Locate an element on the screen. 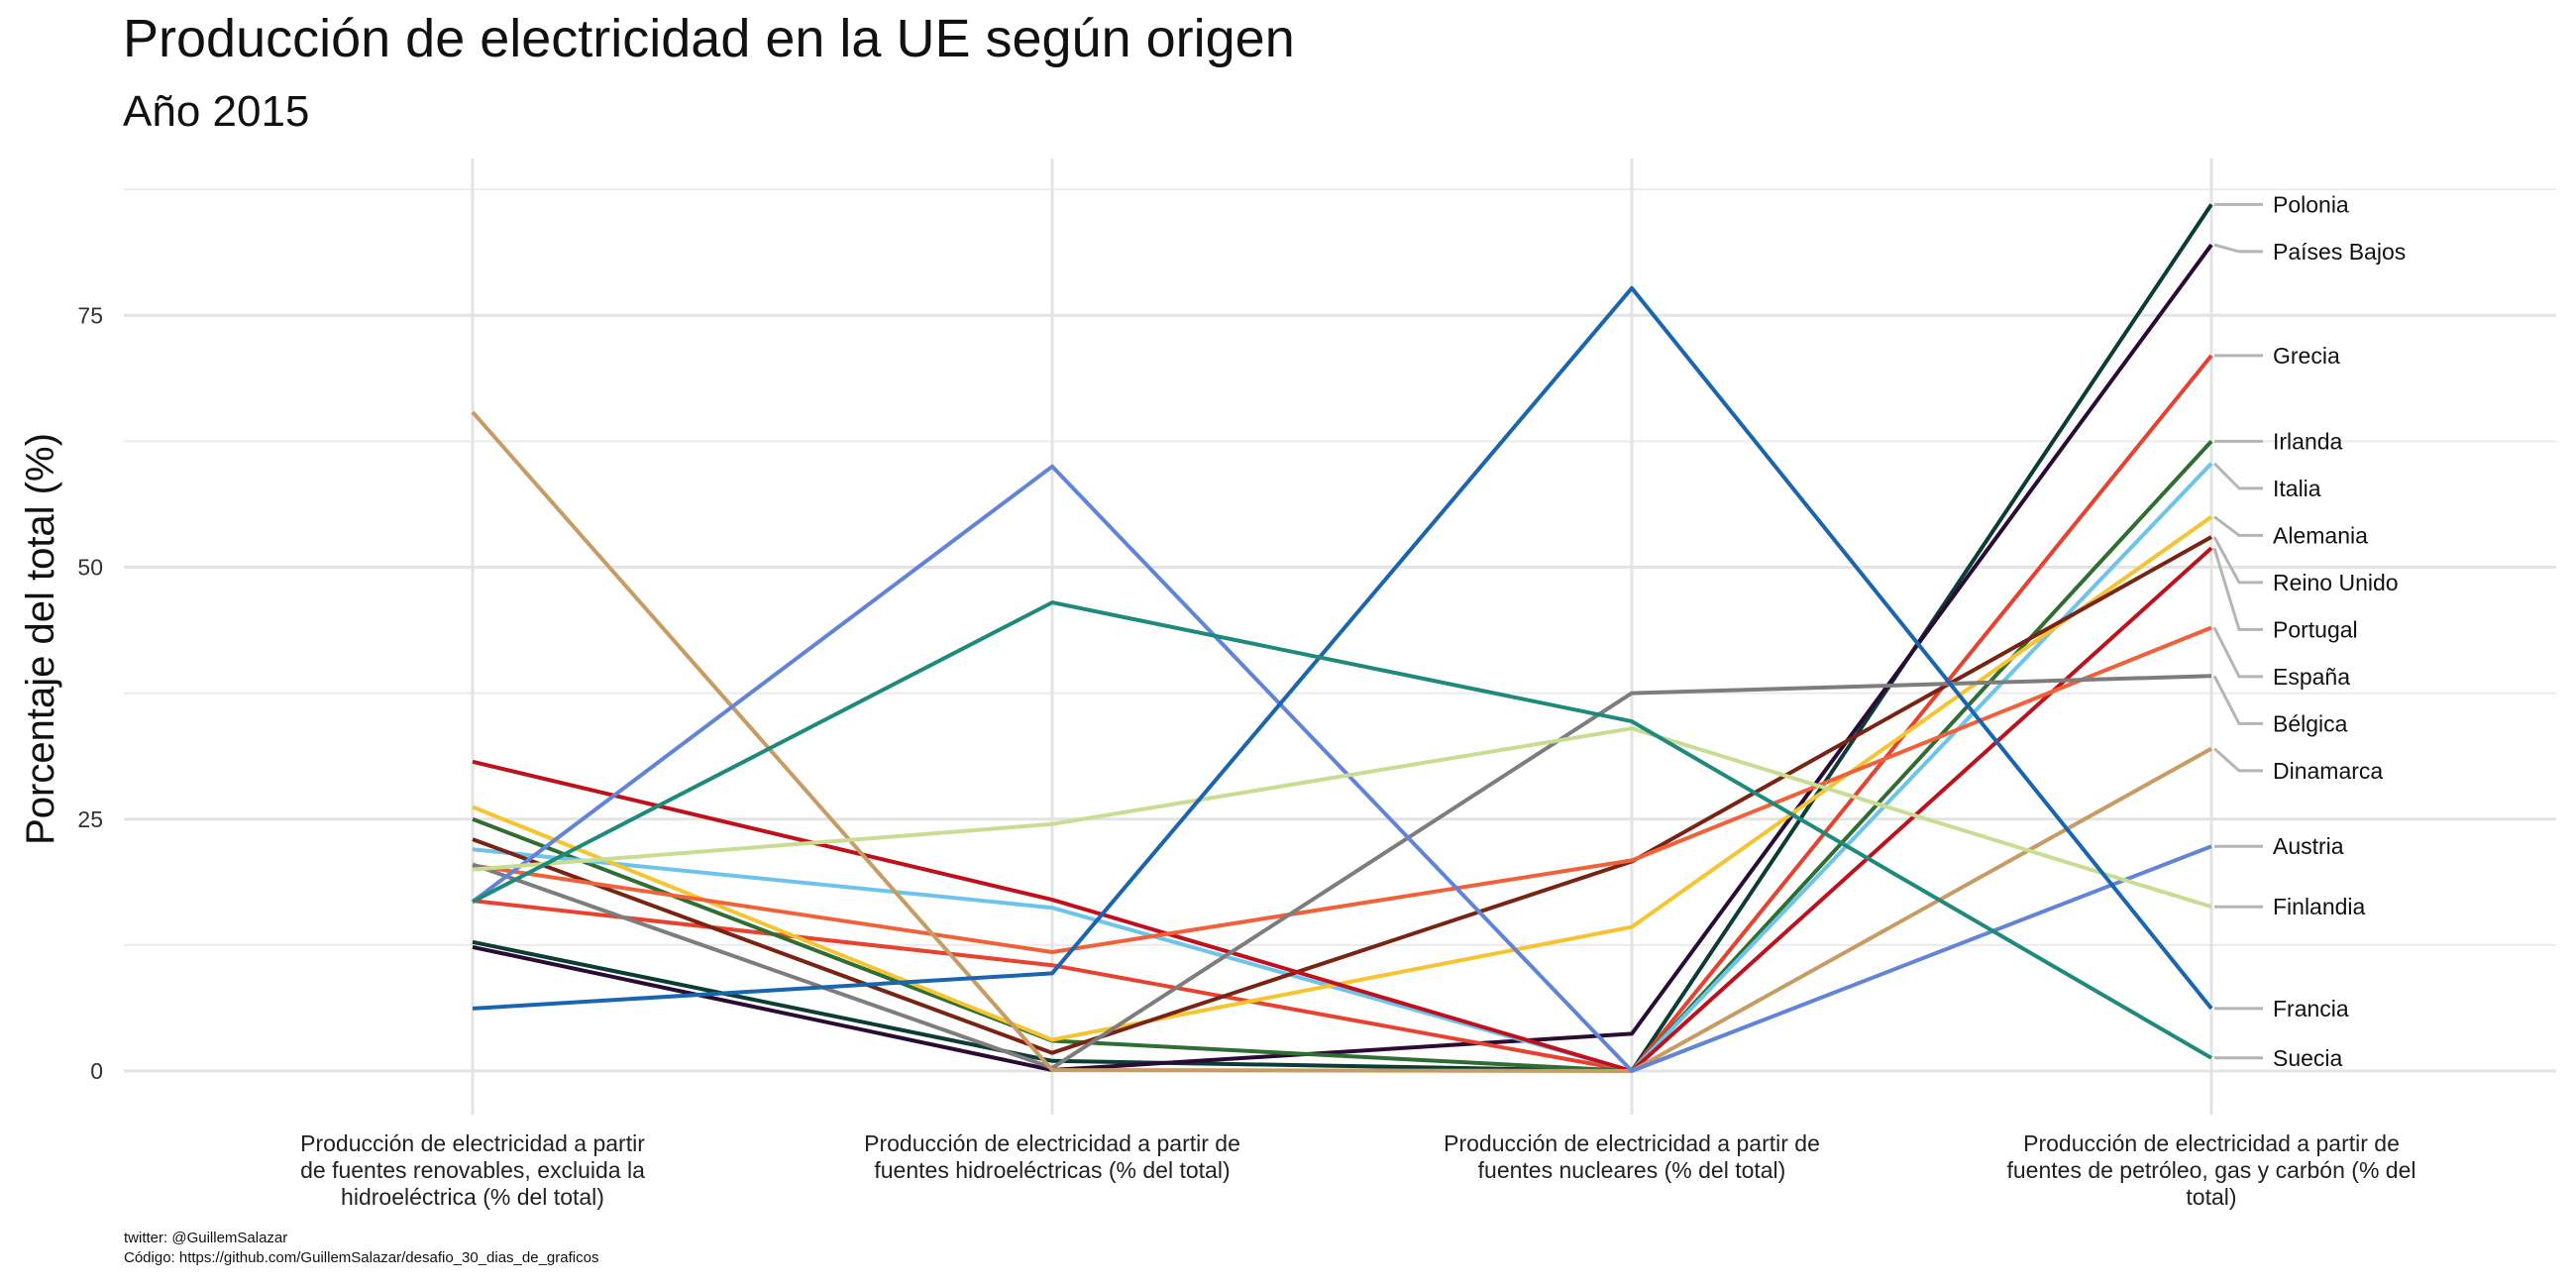 This screenshot has height=1288, width=2576. y-tick-label: 50 is located at coordinates (90, 568).